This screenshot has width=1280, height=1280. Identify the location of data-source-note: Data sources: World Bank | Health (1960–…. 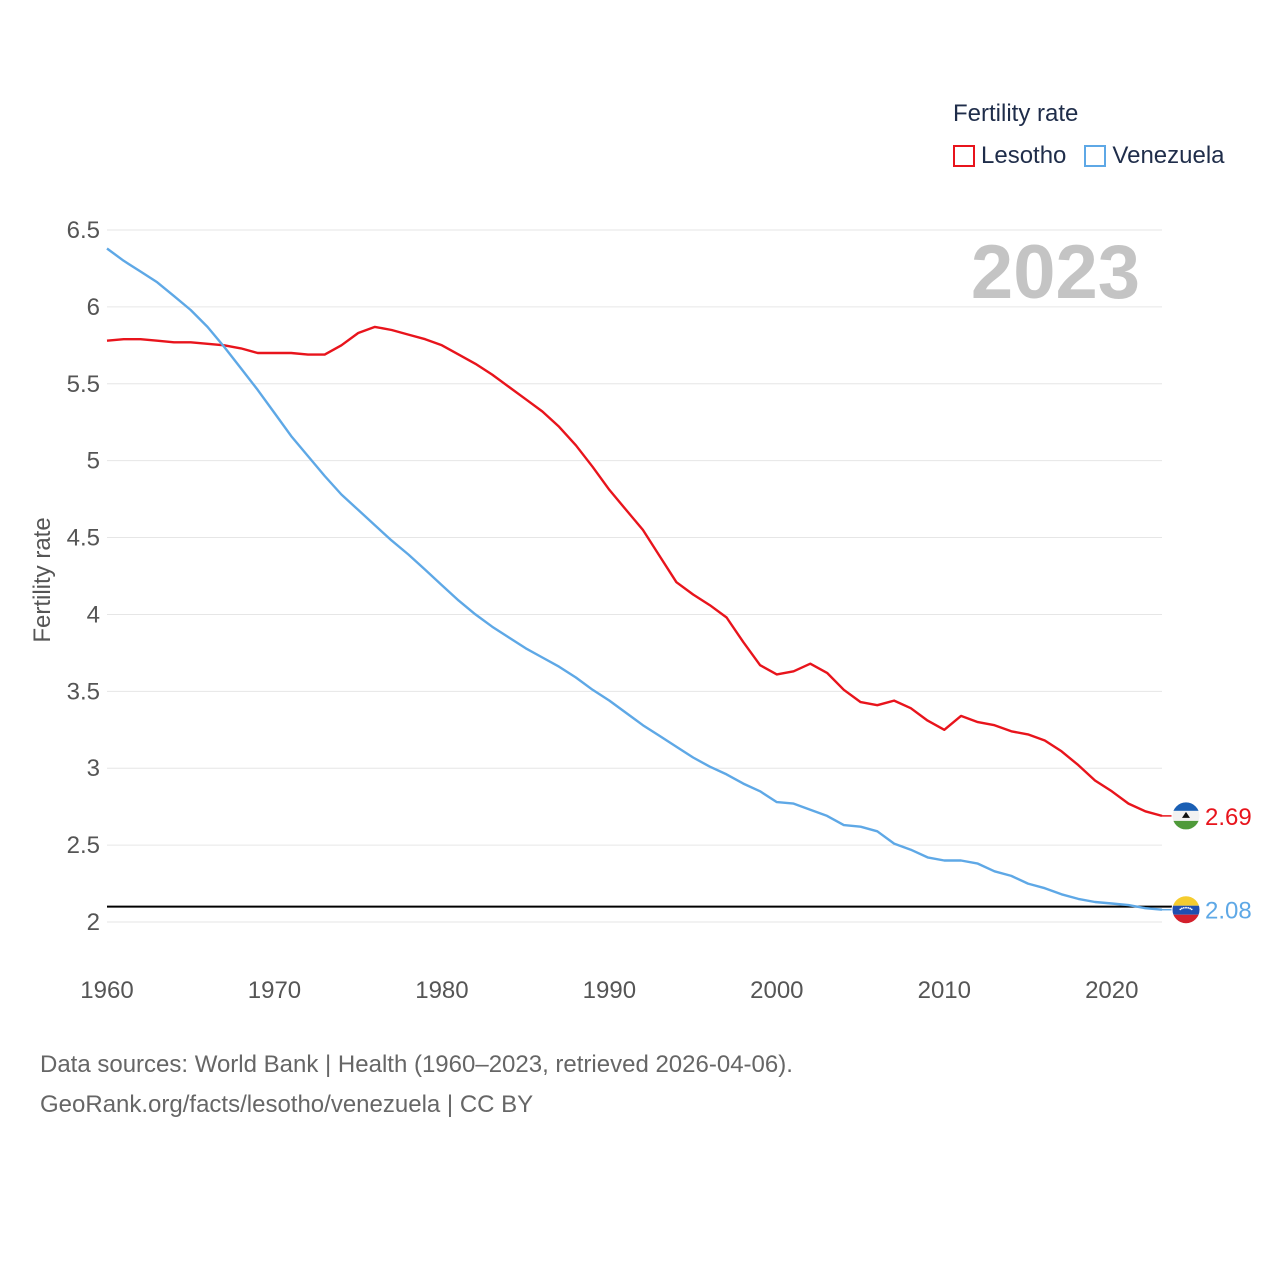
(416, 1064).